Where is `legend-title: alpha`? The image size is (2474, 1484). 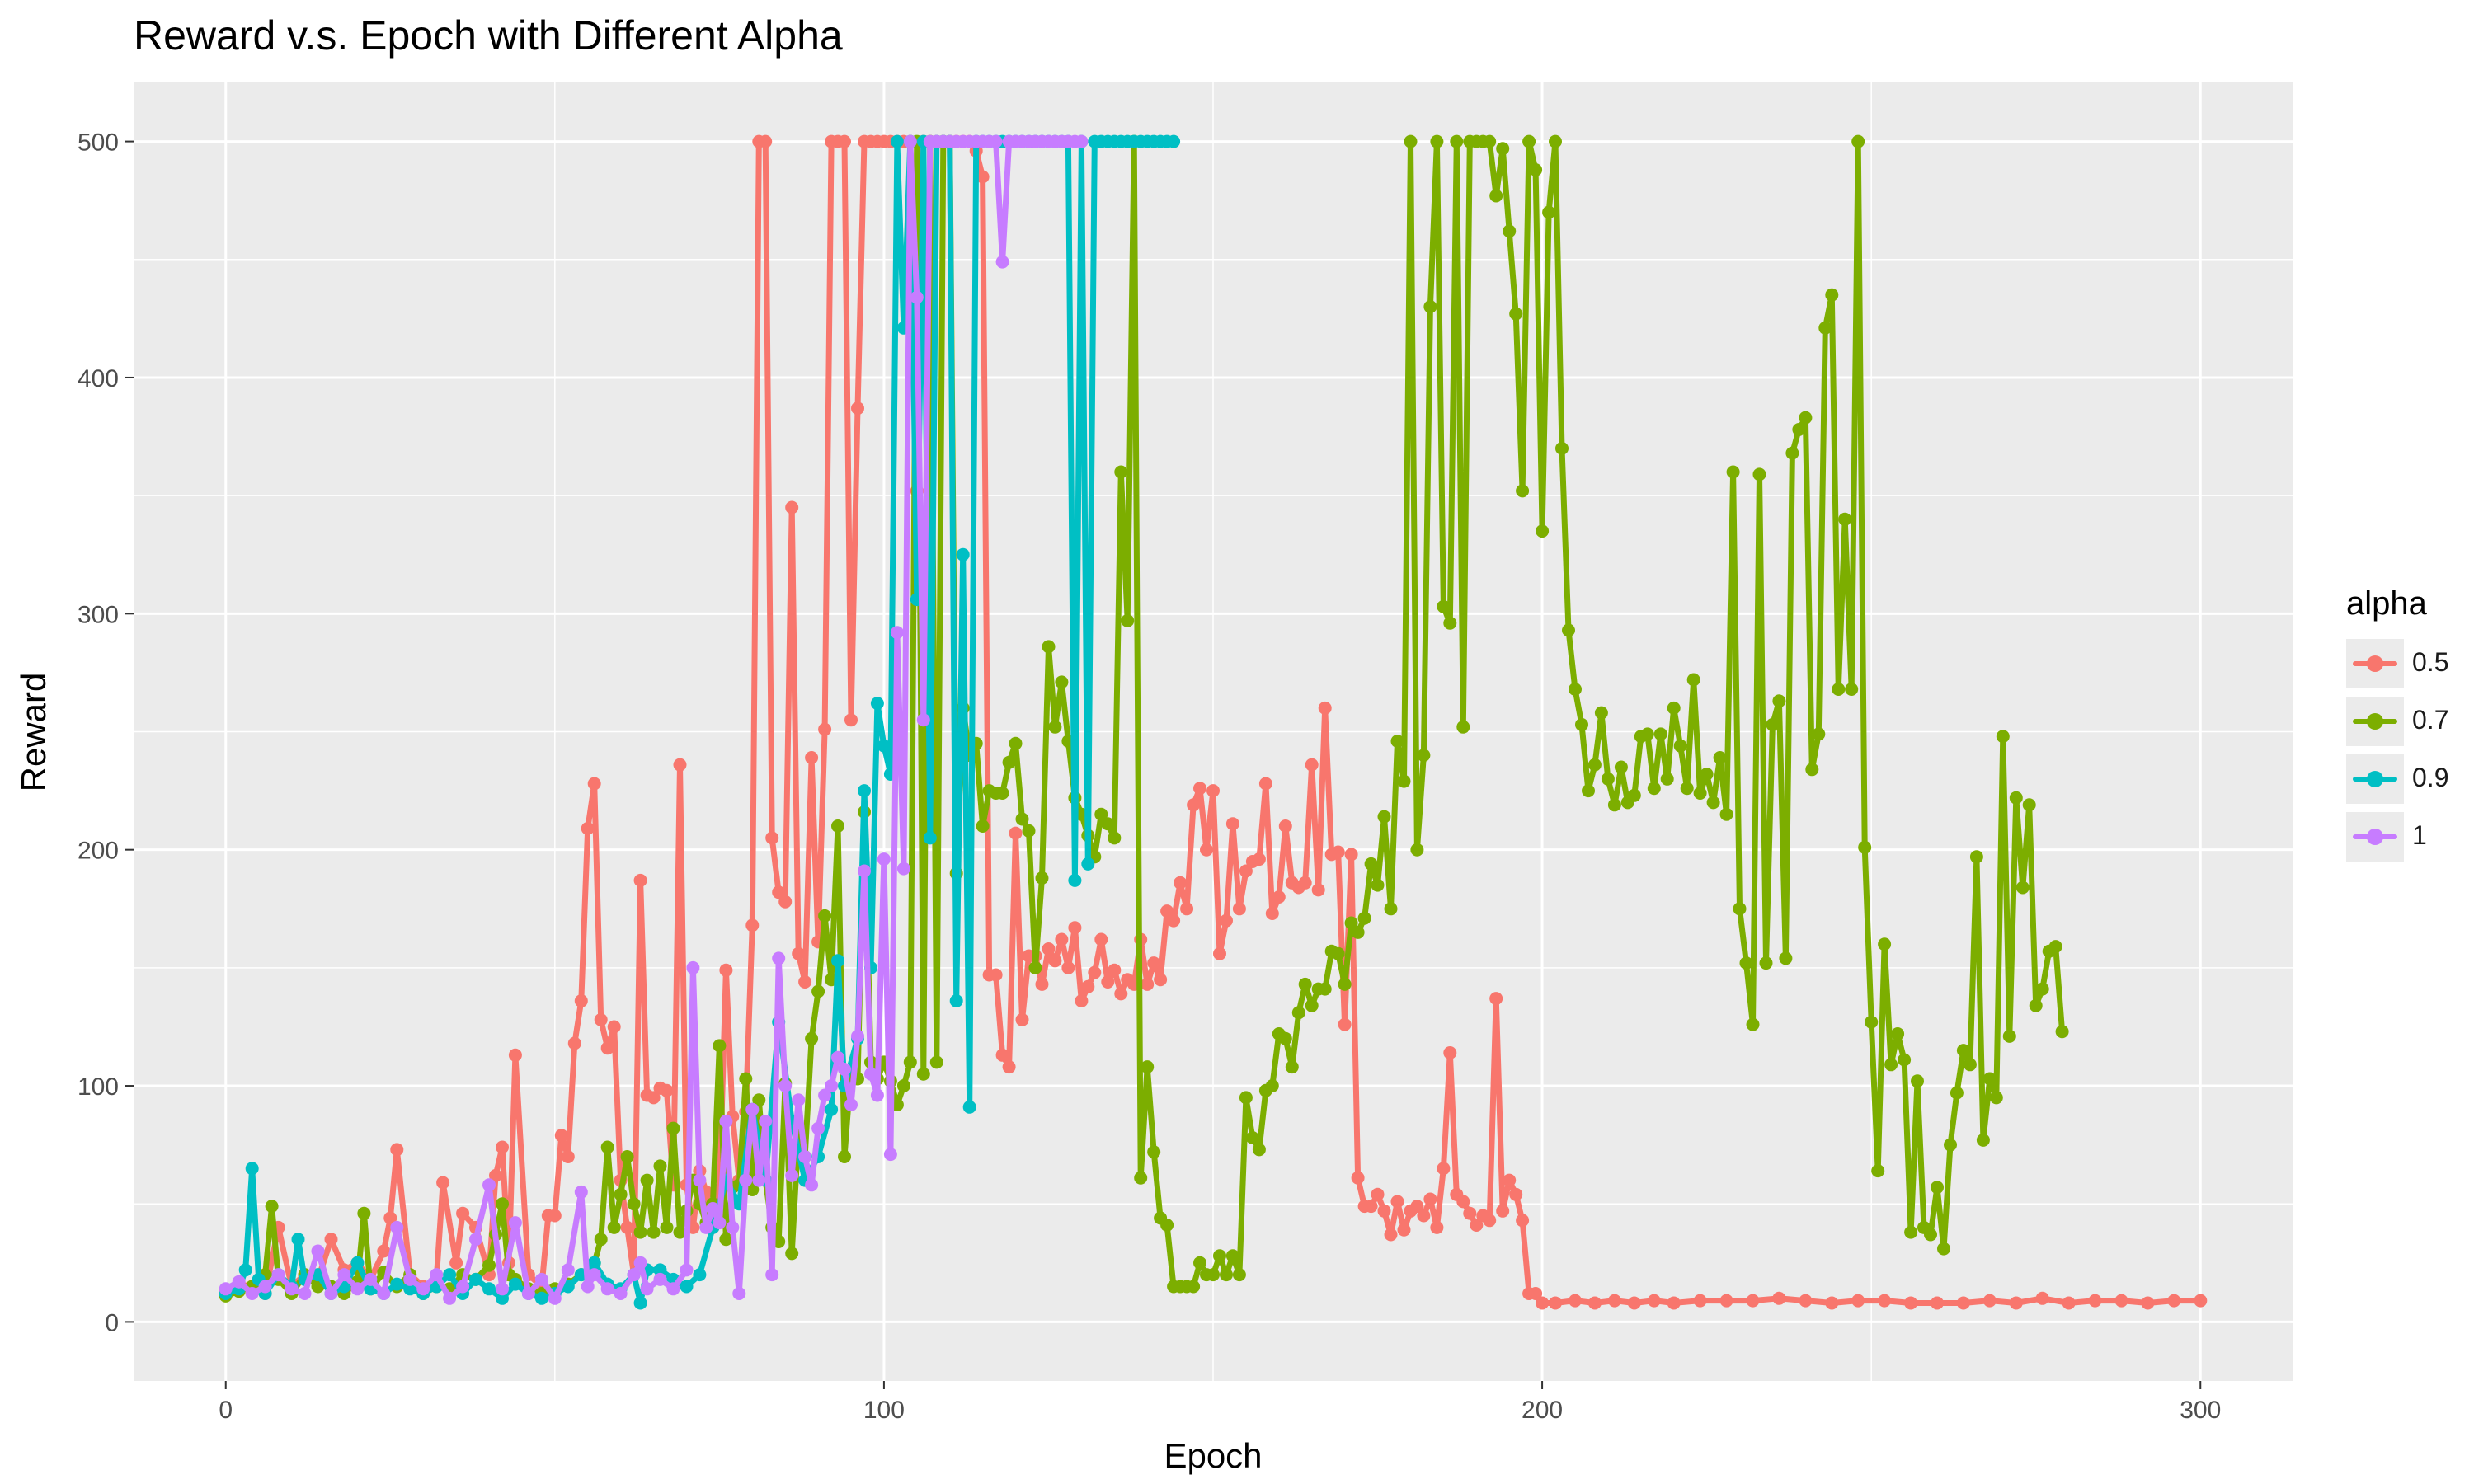 legend-title: alpha is located at coordinates (2386, 603).